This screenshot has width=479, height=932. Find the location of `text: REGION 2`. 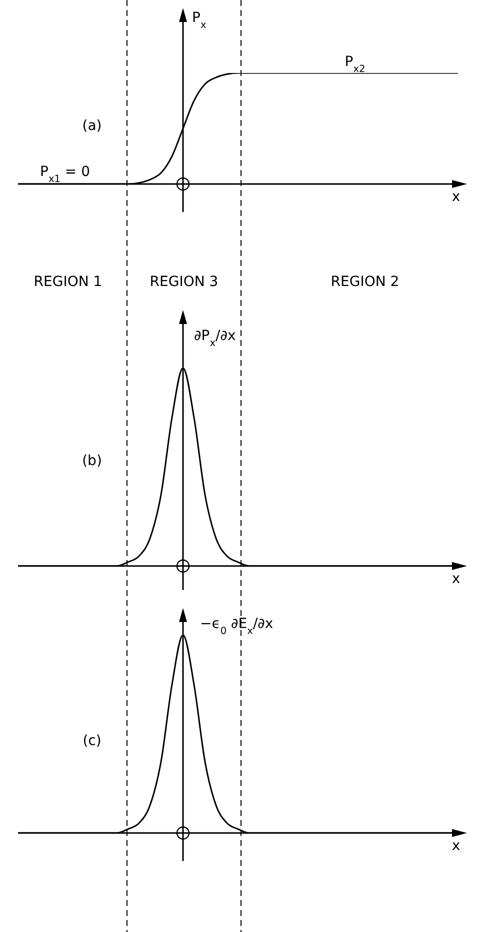

text: REGION 2 is located at coordinates (365, 282).